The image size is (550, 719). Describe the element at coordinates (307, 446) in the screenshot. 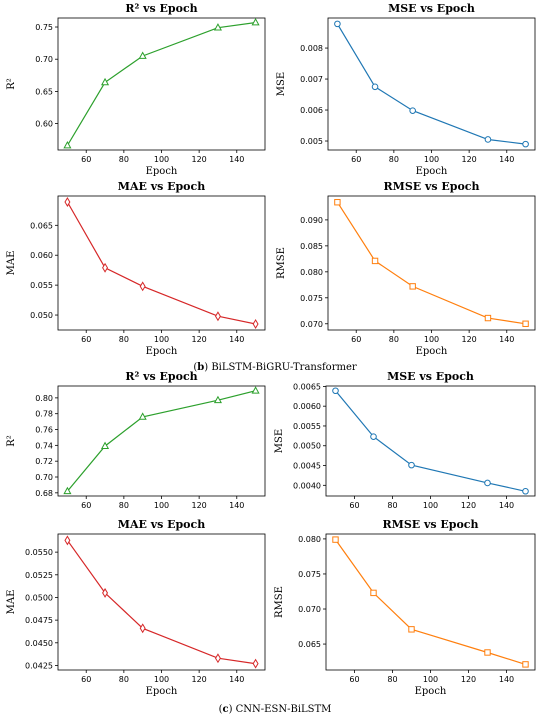

I see `y-tick-label: 0.0050` at that location.